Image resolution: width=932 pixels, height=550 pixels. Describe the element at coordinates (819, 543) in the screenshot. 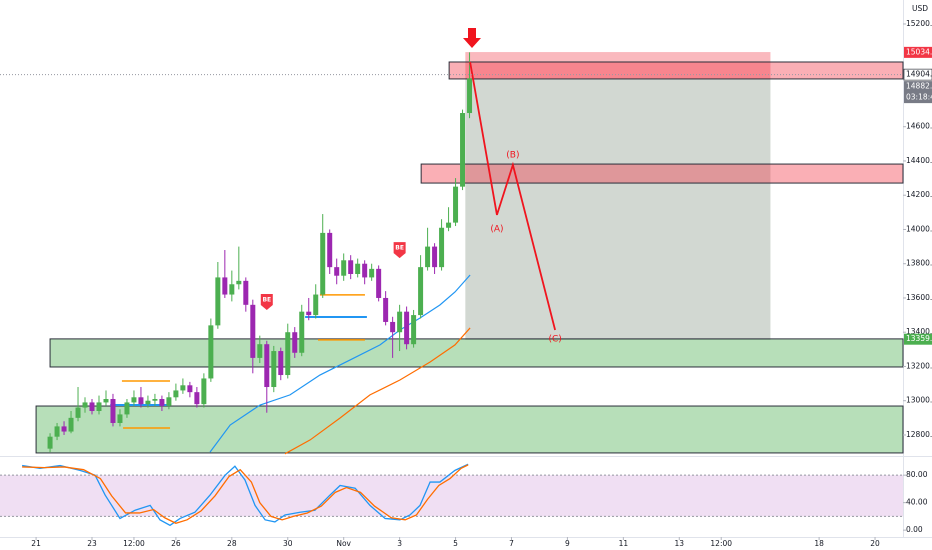

I see `x-tick-label: 18` at that location.